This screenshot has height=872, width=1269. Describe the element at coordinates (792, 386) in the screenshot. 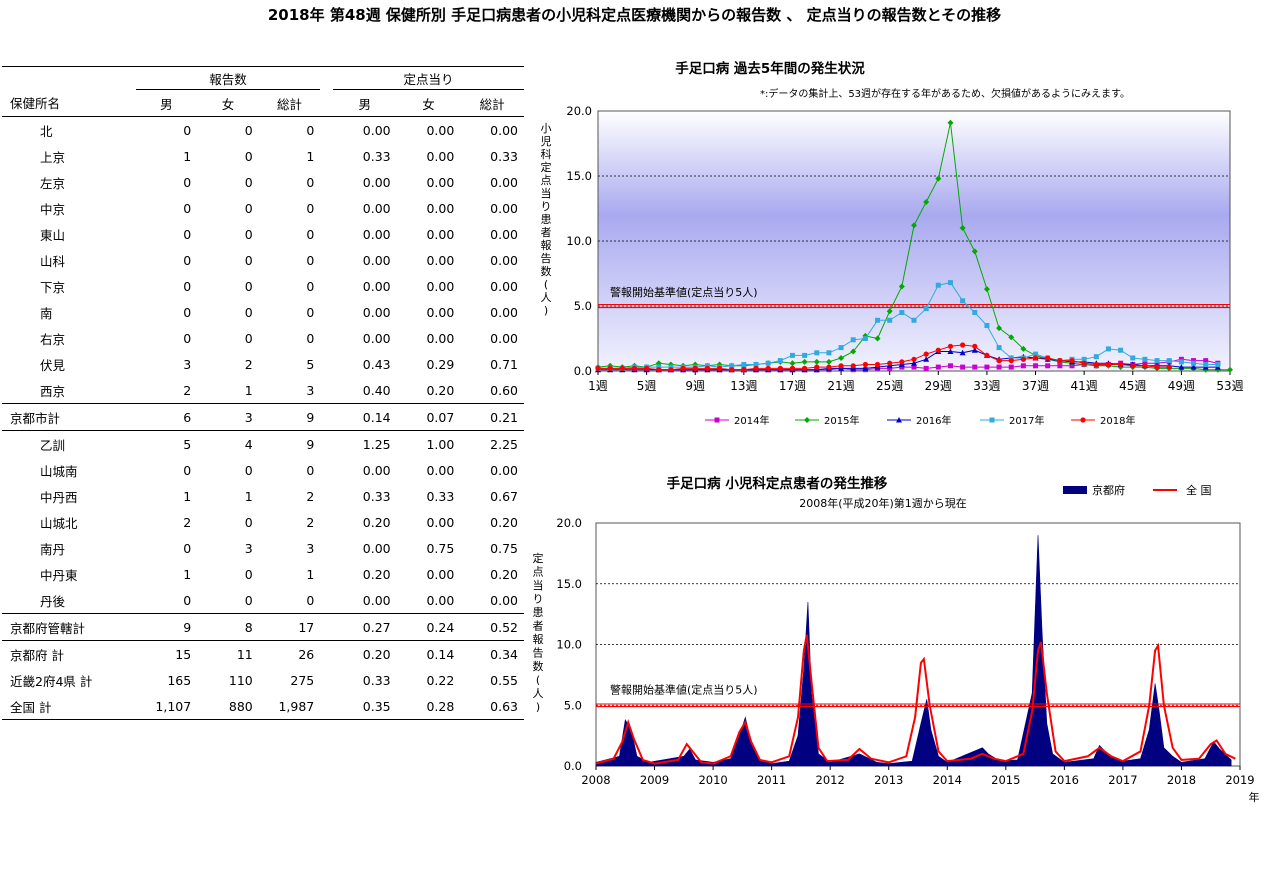

I see `chart1-x-tick-label: 17週` at that location.